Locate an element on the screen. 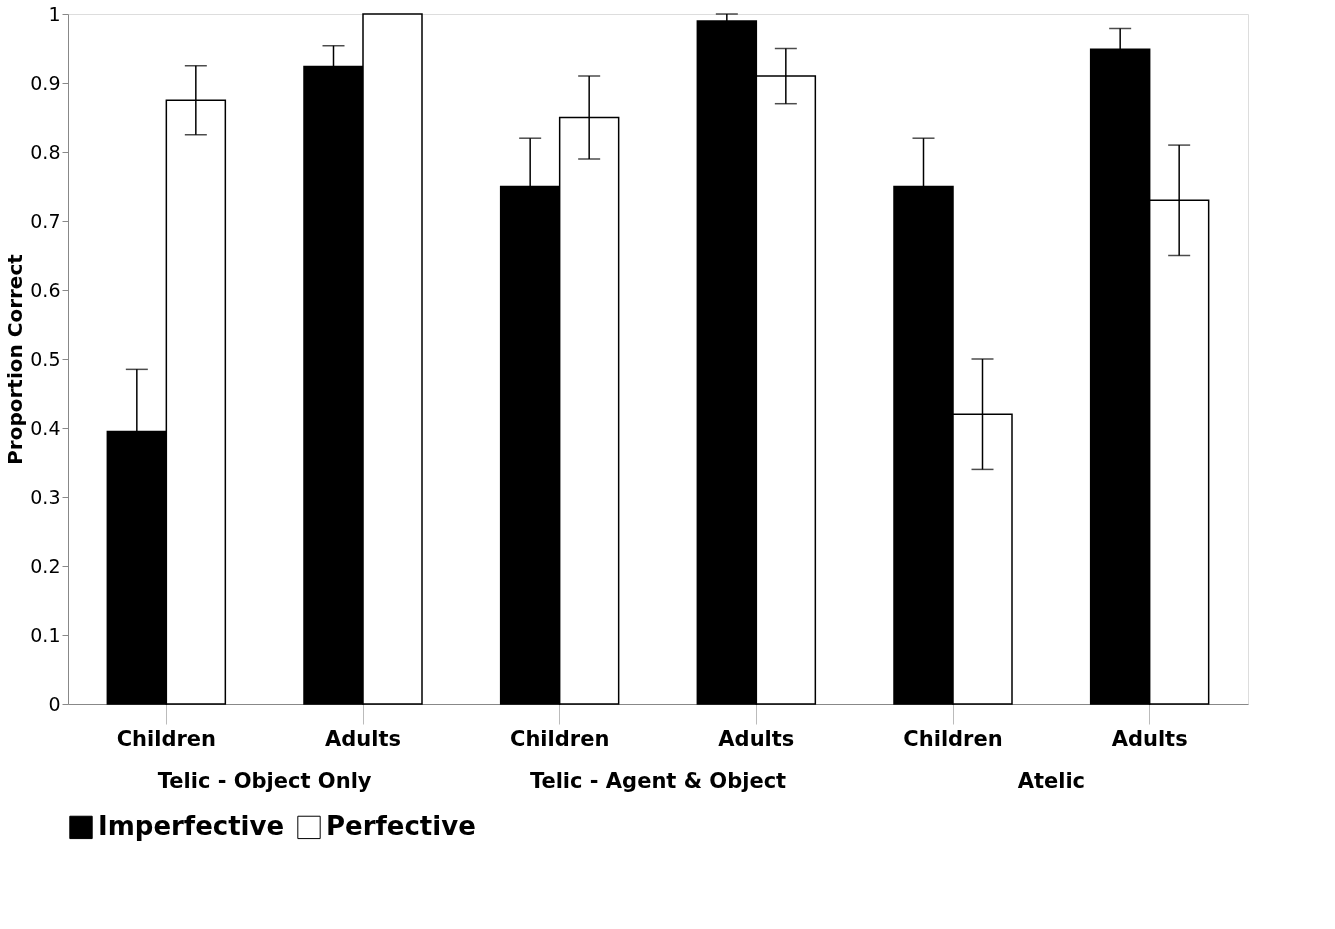  text: Atelic is located at coordinates (1051, 781).